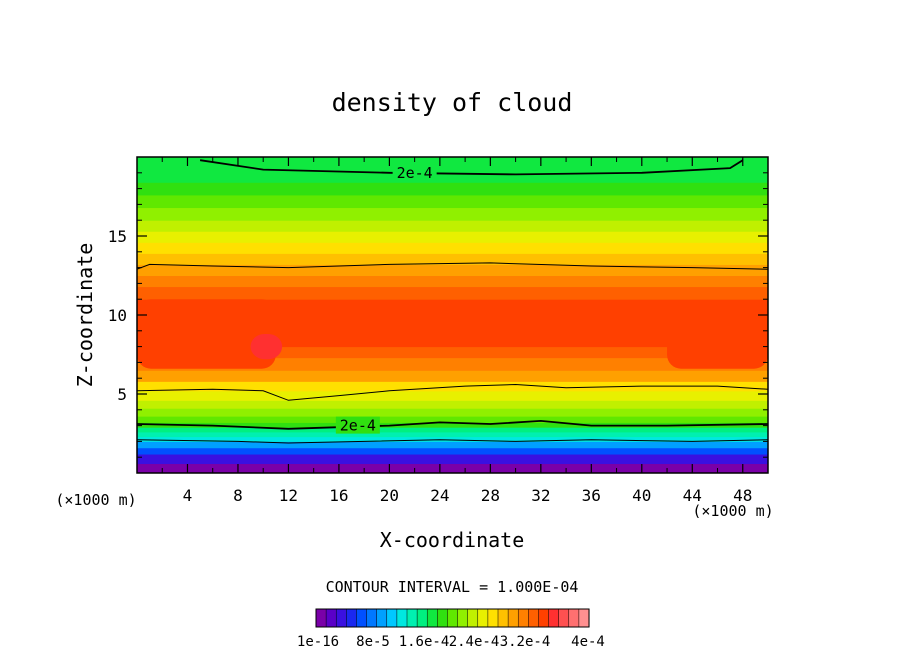 The width and height of the screenshot is (904, 654). Describe the element at coordinates (122, 394) in the screenshot. I see `y-tick-label: 5` at that location.